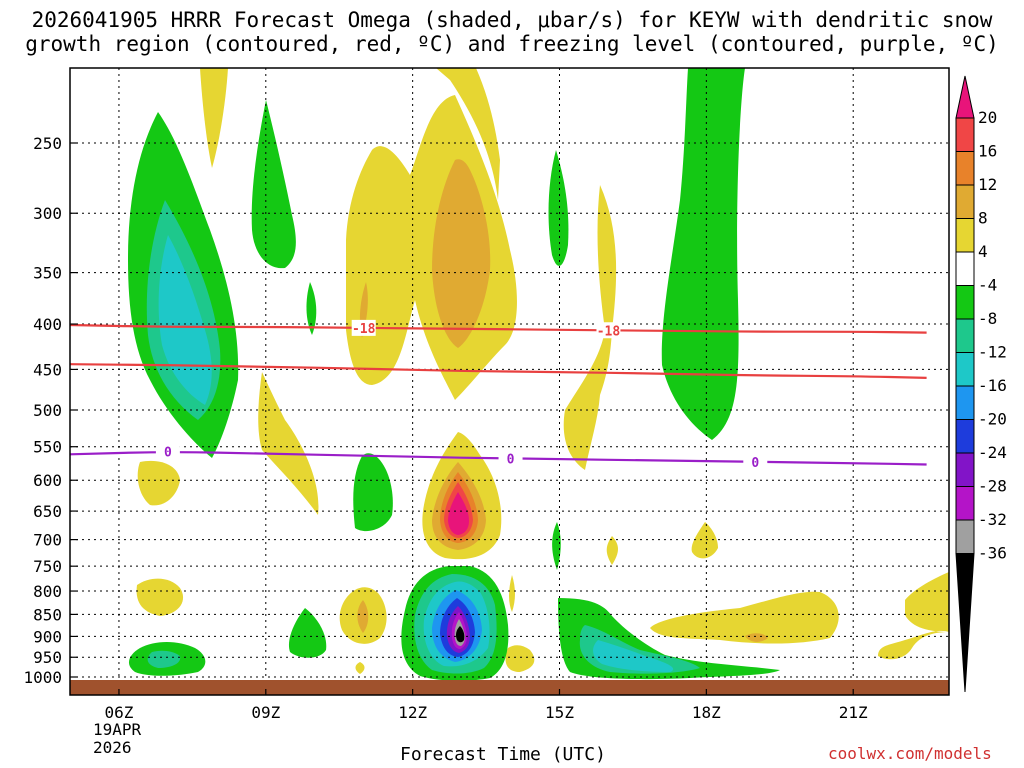 The height and width of the screenshot is (768, 1024). I want to click on y-tick-label: 850, so click(47, 614).